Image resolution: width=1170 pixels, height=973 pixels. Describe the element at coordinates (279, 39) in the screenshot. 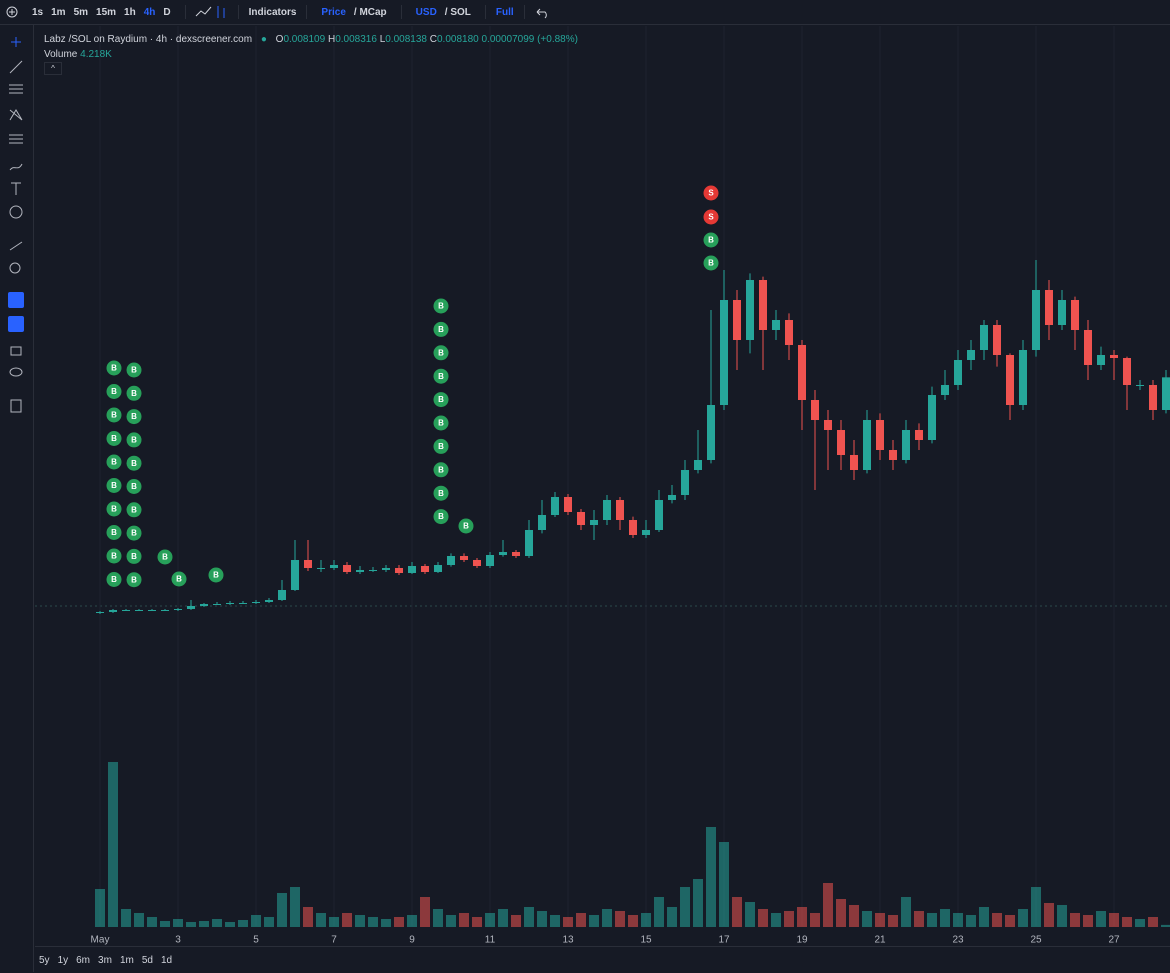

I see `o-label: O` at that location.